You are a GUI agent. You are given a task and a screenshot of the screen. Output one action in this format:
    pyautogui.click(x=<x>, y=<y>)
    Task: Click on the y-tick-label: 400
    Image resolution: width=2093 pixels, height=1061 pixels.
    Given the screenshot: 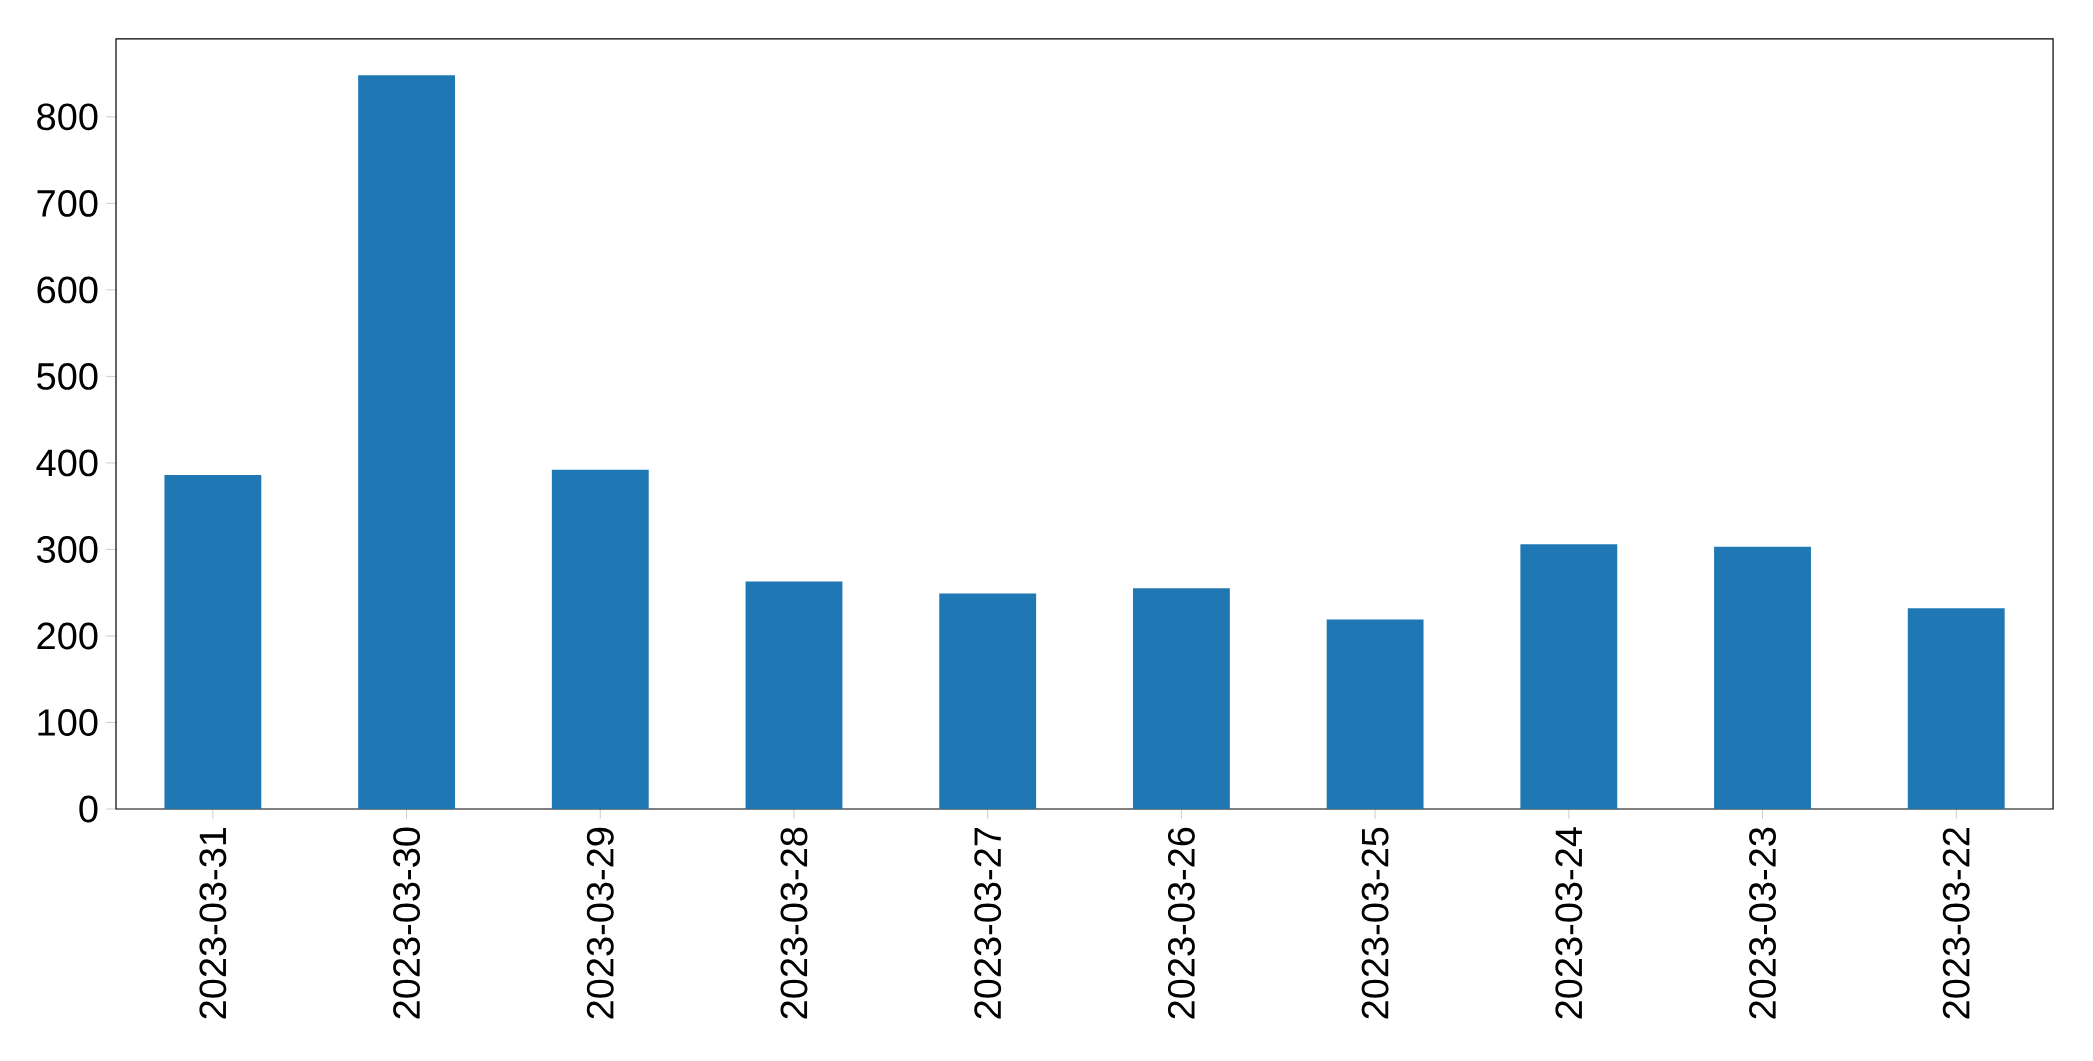 What is the action you would take?
    pyautogui.click(x=67, y=463)
    